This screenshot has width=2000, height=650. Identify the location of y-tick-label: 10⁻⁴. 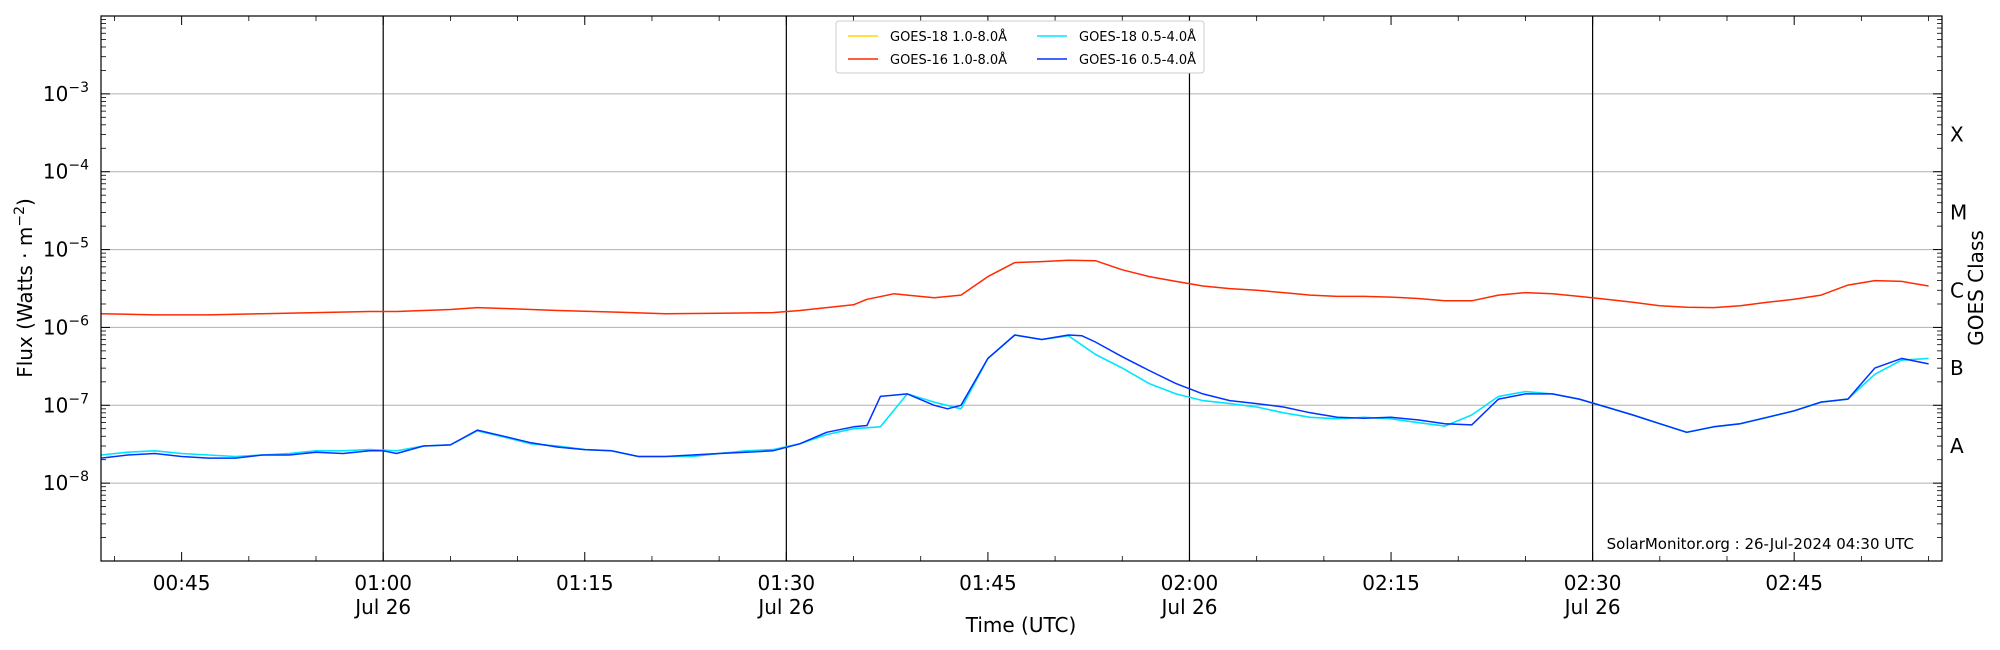
(66, 171).